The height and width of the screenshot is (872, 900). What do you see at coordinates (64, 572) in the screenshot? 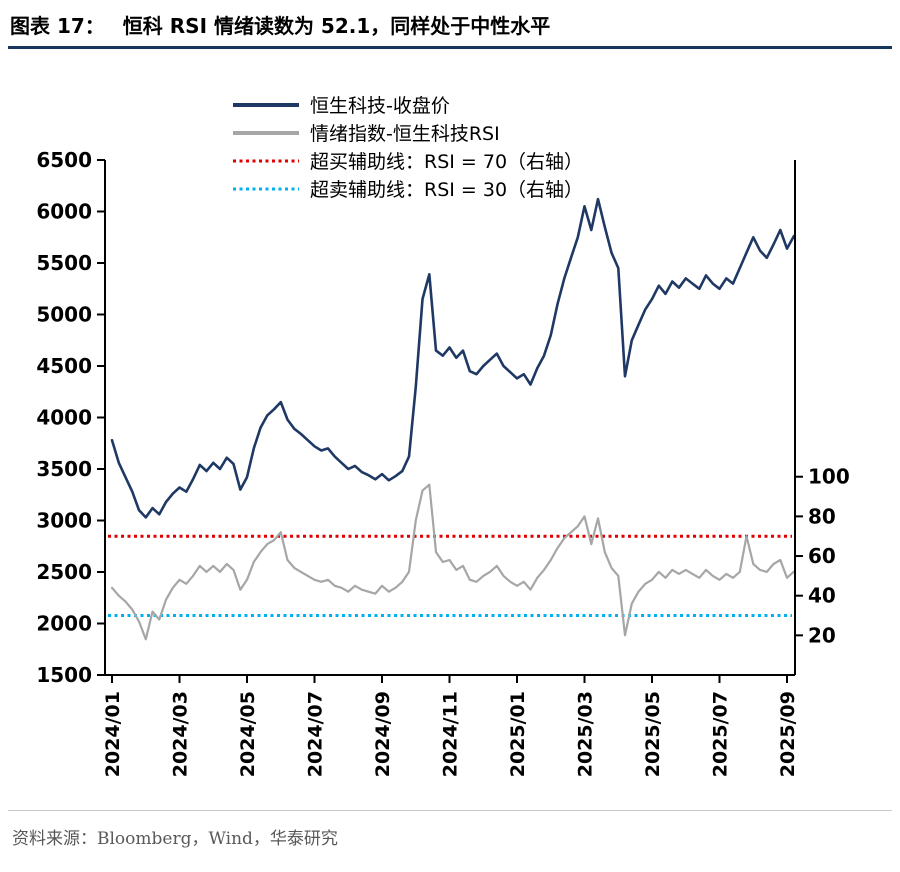
I see `y-left-tick-label: 2500` at bounding box center [64, 572].